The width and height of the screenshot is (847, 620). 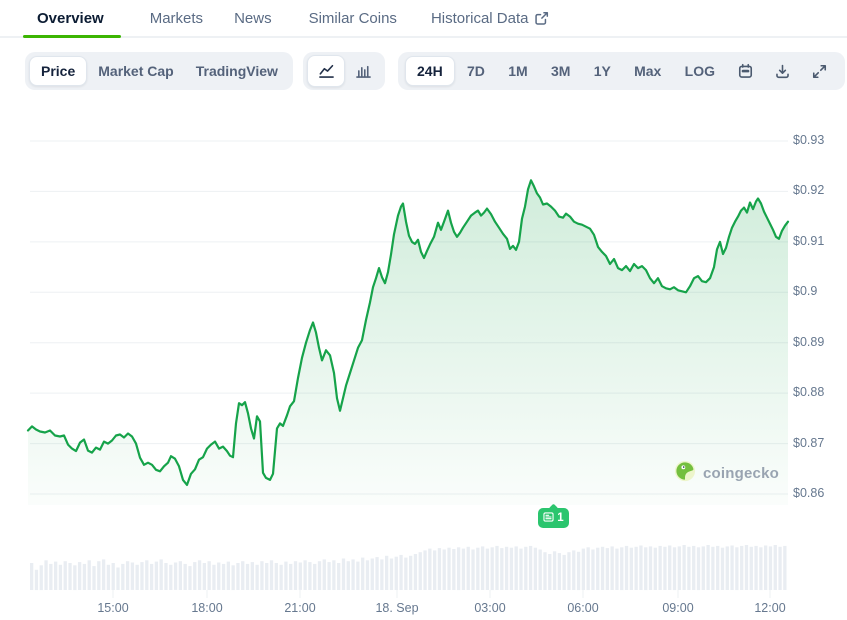 What do you see at coordinates (820, 71) in the screenshot?
I see `expand-icon` at bounding box center [820, 71].